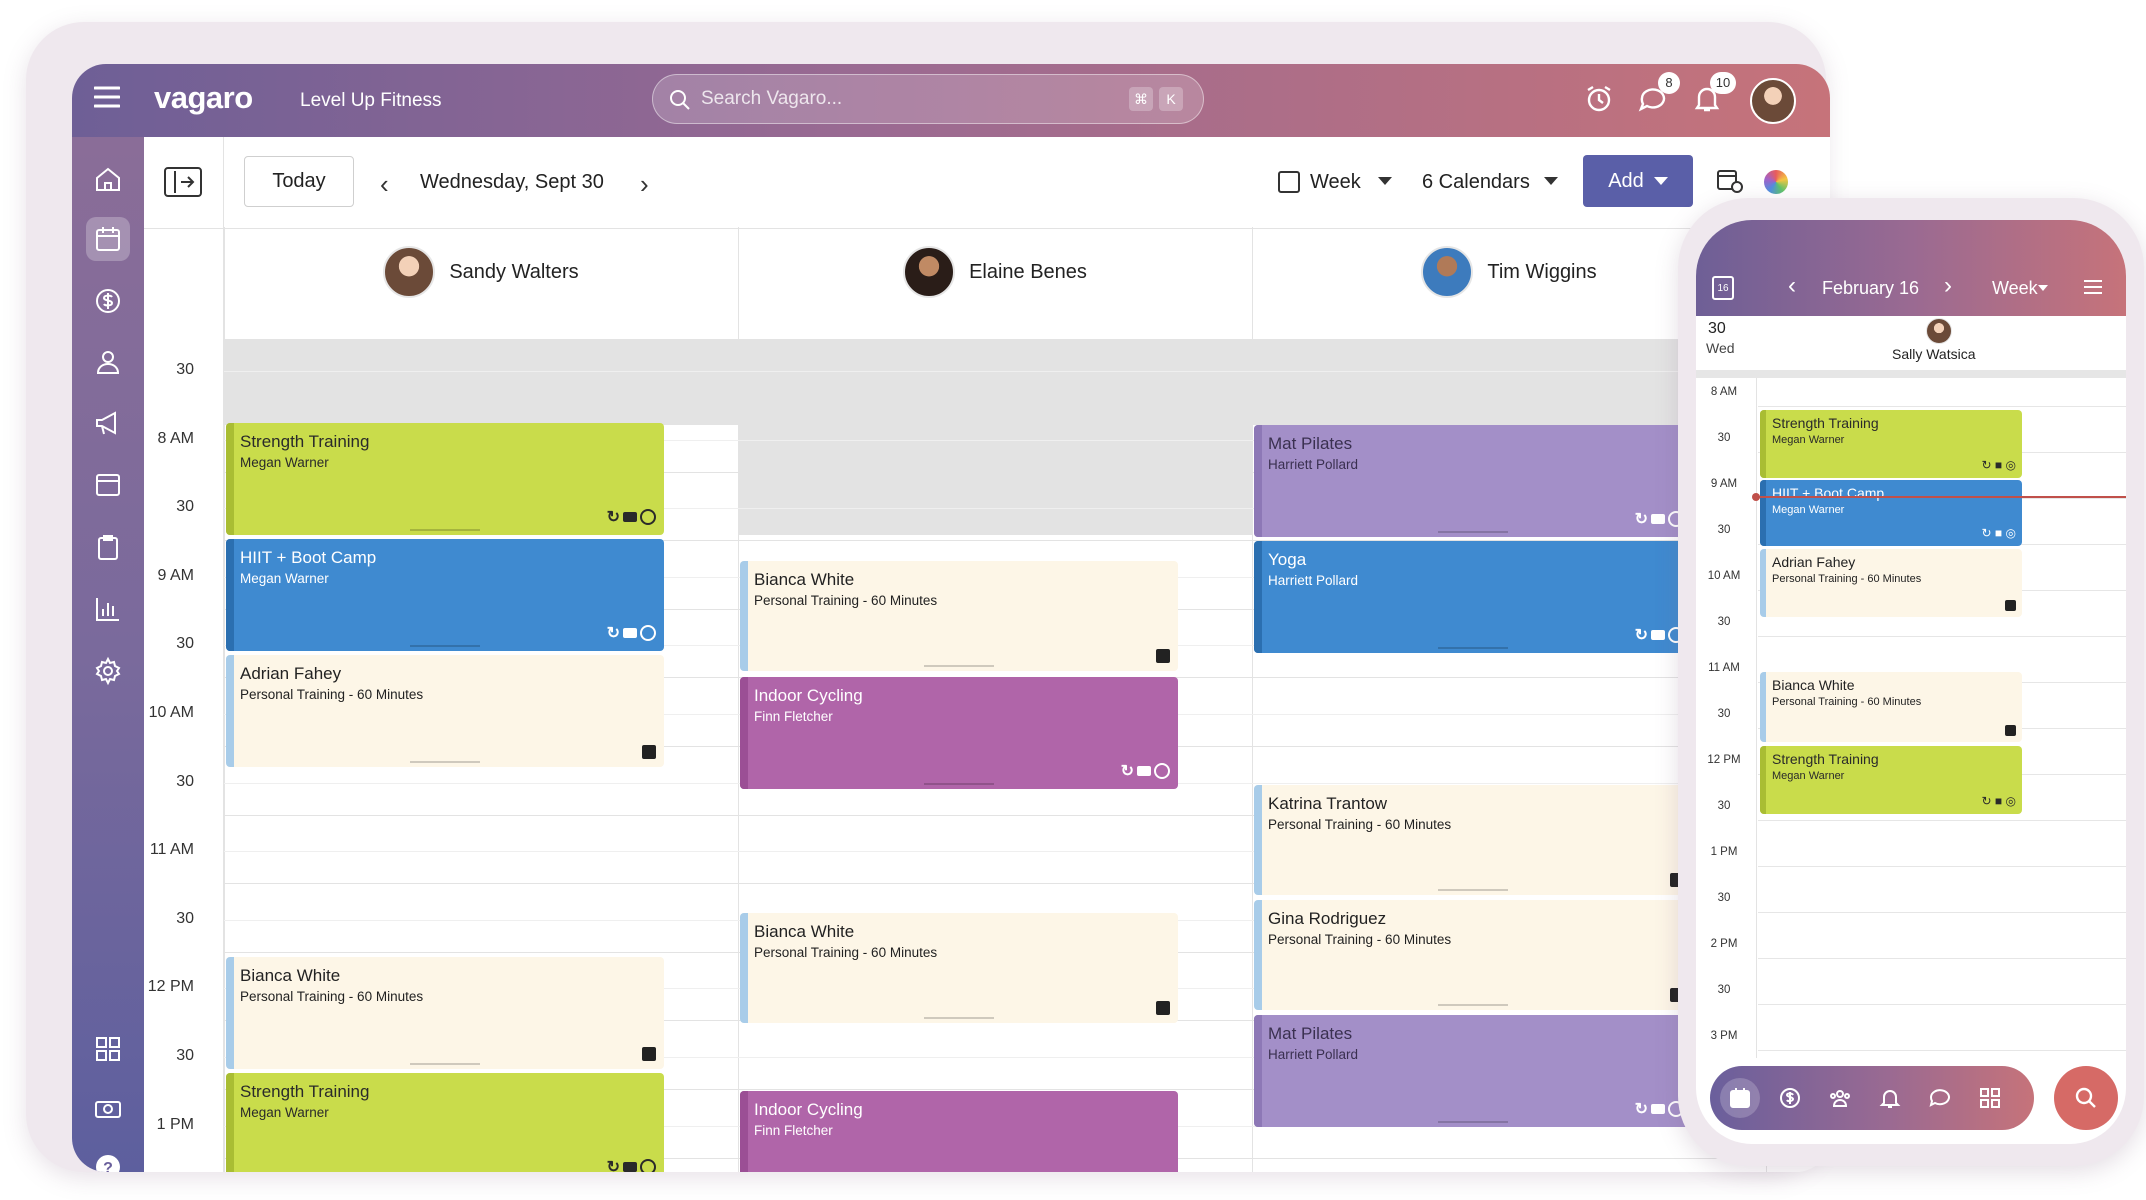 The image size is (2146, 1200). Describe the element at coordinates (108, 671) in the screenshot. I see `settings-icon` at that location.